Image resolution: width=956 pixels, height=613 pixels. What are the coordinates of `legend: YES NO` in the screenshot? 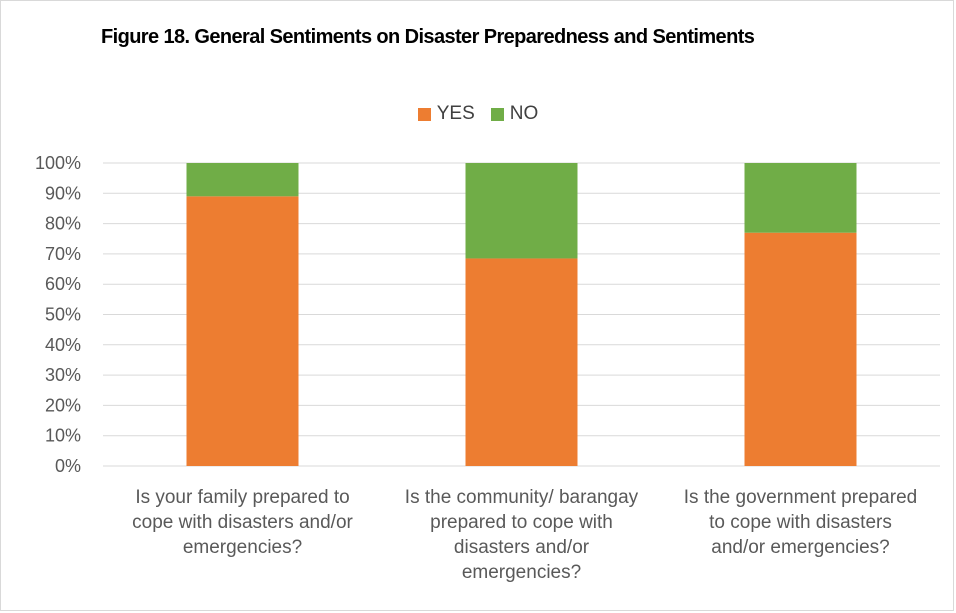 It's located at (478, 114).